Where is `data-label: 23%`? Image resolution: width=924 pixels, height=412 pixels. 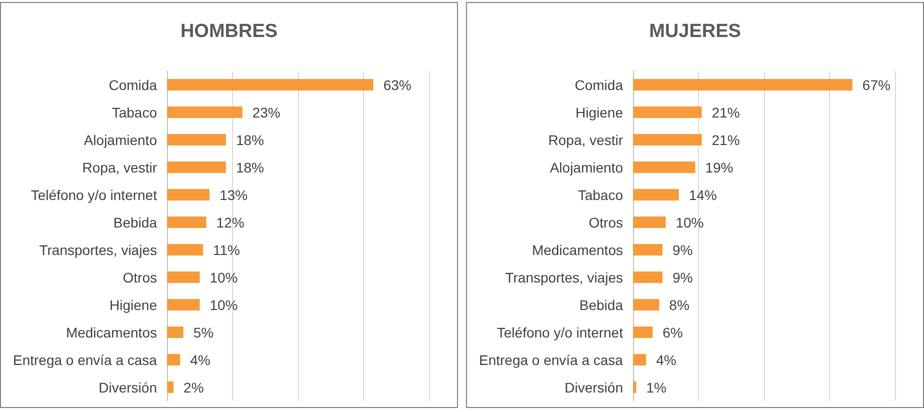 data-label: 23% is located at coordinates (266, 112).